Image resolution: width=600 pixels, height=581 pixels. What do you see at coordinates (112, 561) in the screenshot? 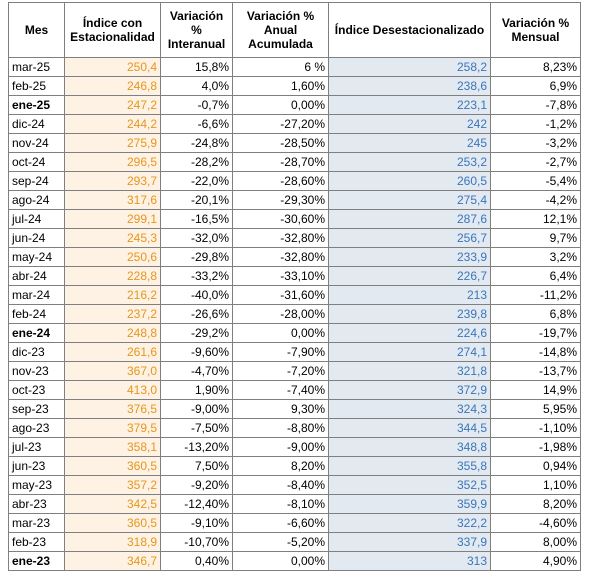
I see `cell-indice-con-estacionalidad: 346,7` at bounding box center [112, 561].